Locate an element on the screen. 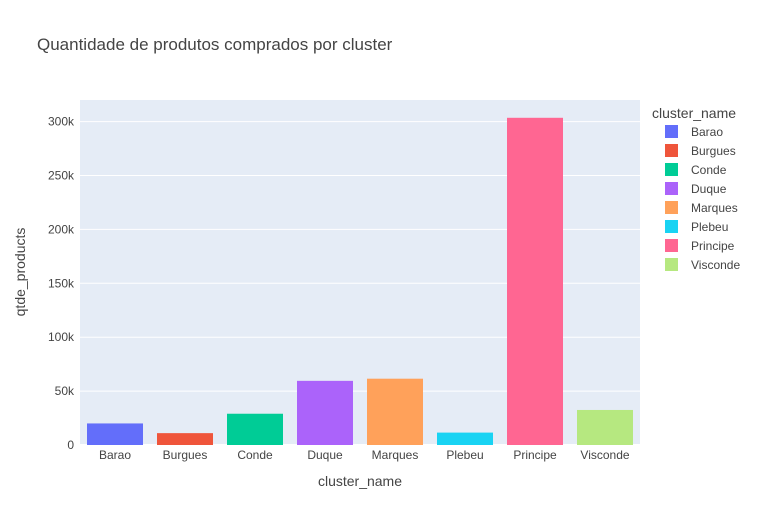  legend-label: Burgues is located at coordinates (713, 151).